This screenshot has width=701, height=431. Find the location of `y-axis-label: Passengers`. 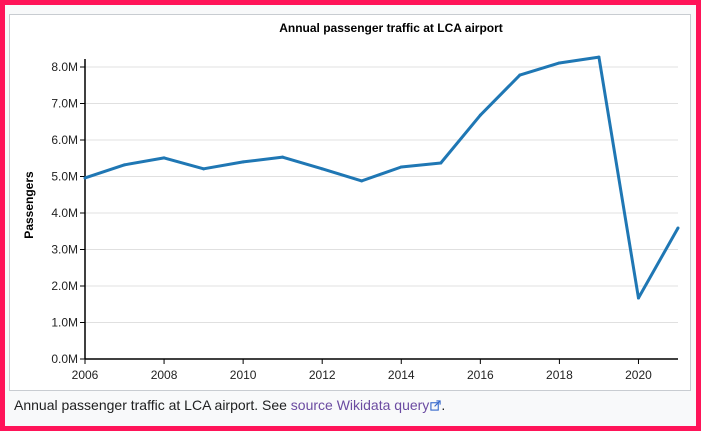

y-axis-label: Passengers is located at coordinates (29, 205).